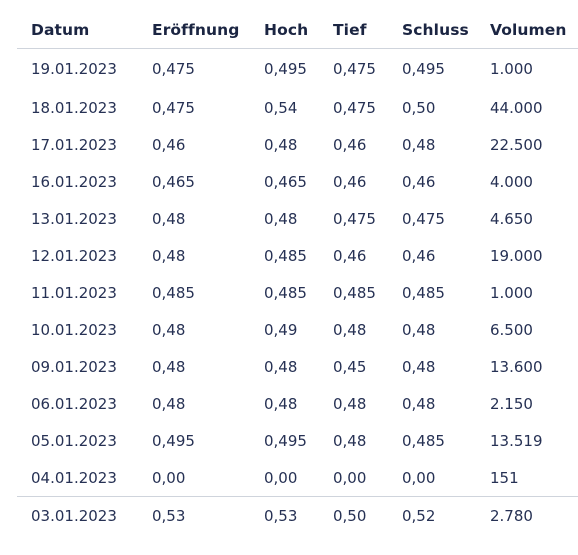  Describe the element at coordinates (354, 292) in the screenshot. I see `cell-low: 0,485` at that location.